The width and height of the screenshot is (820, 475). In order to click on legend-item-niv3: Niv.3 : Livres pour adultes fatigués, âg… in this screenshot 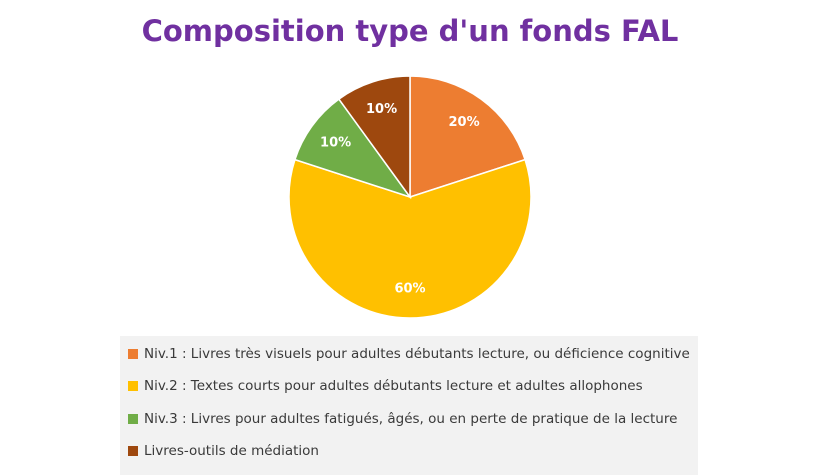, I will do `click(402, 419)`.